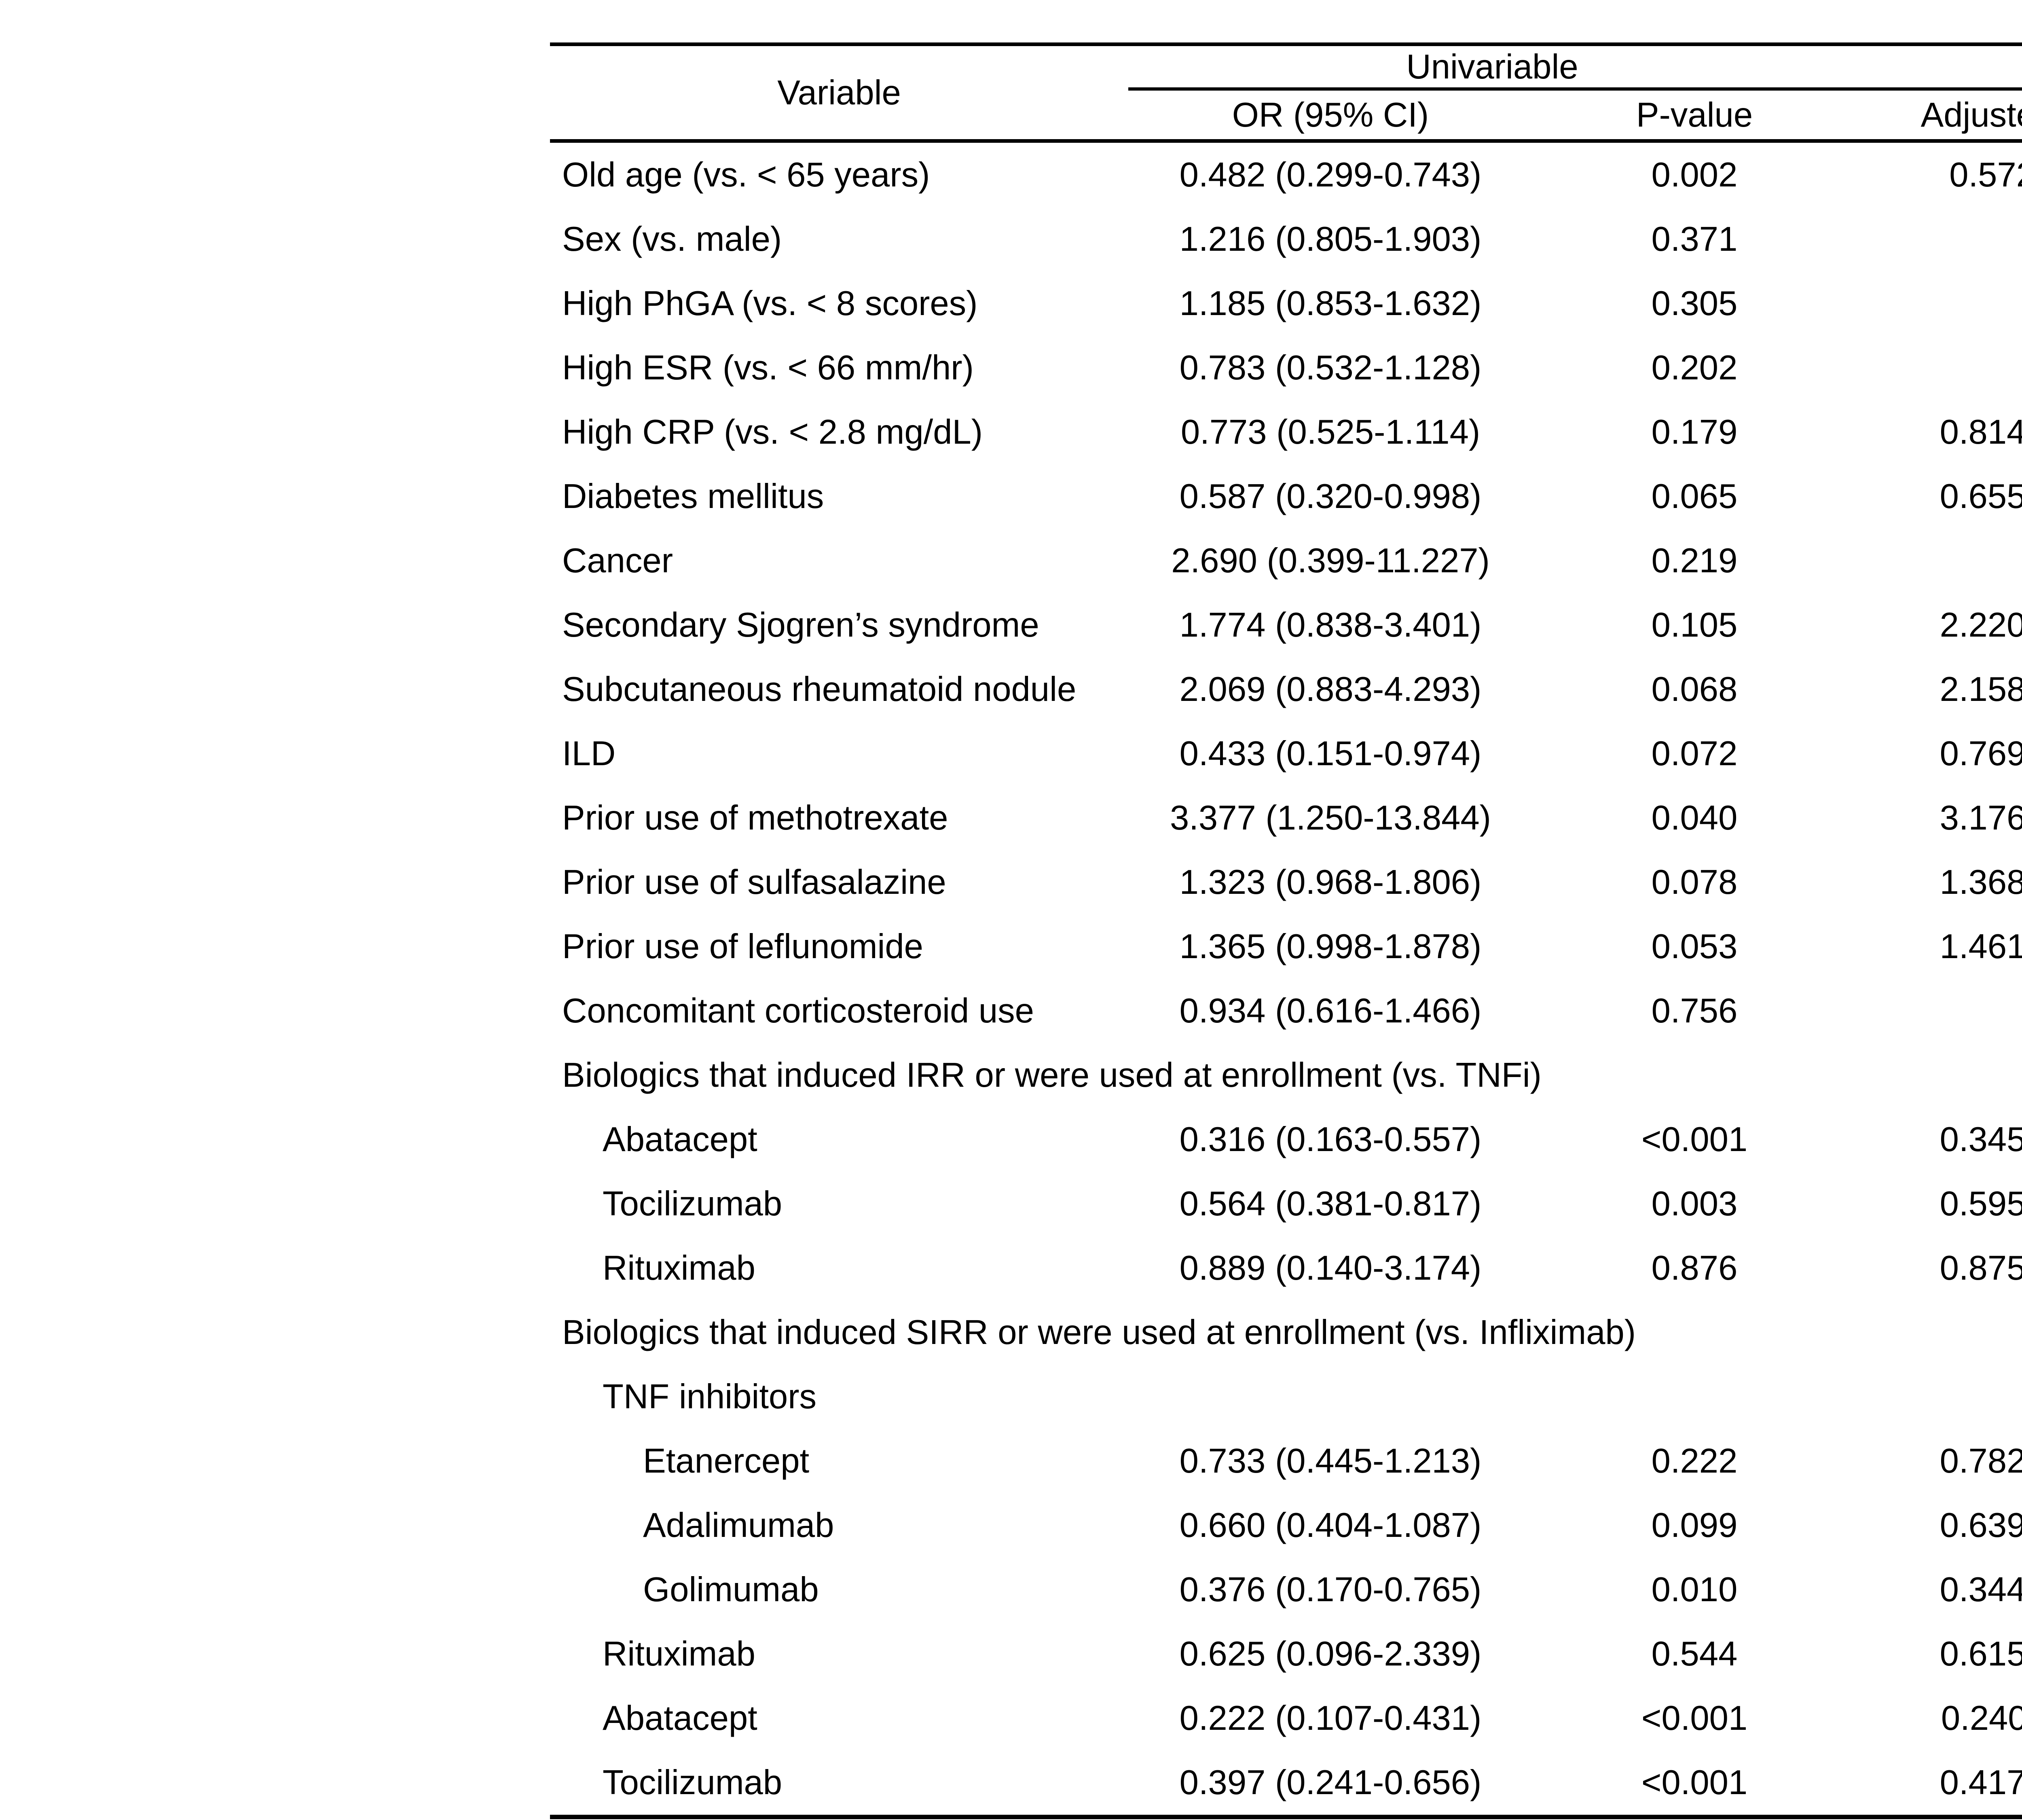 Image resolution: width=2022 pixels, height=1820 pixels. I want to click on uni-or-value: 0.222 (0.107-0.431), so click(1330, 1718).